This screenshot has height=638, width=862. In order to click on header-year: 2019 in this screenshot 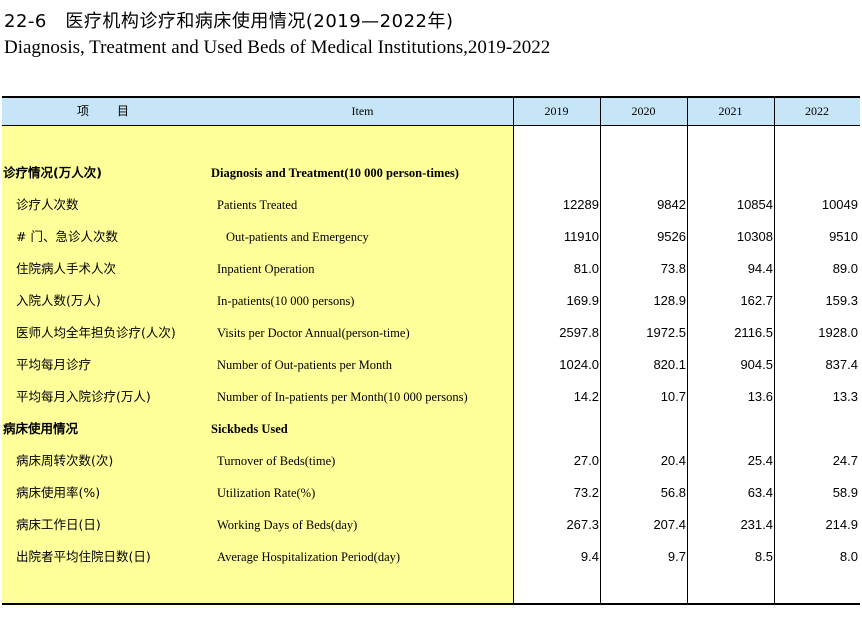, I will do `click(556, 111)`.